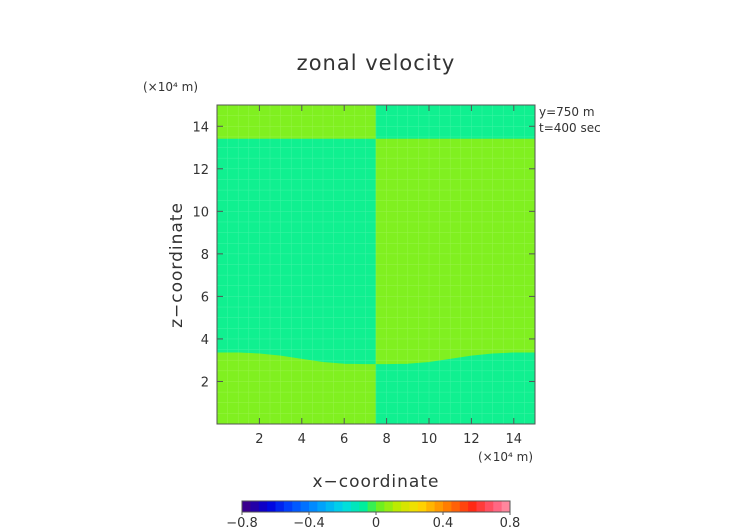 This screenshot has width=752, height=532. I want to click on x-axis-label: x−coordinate, so click(376, 482).